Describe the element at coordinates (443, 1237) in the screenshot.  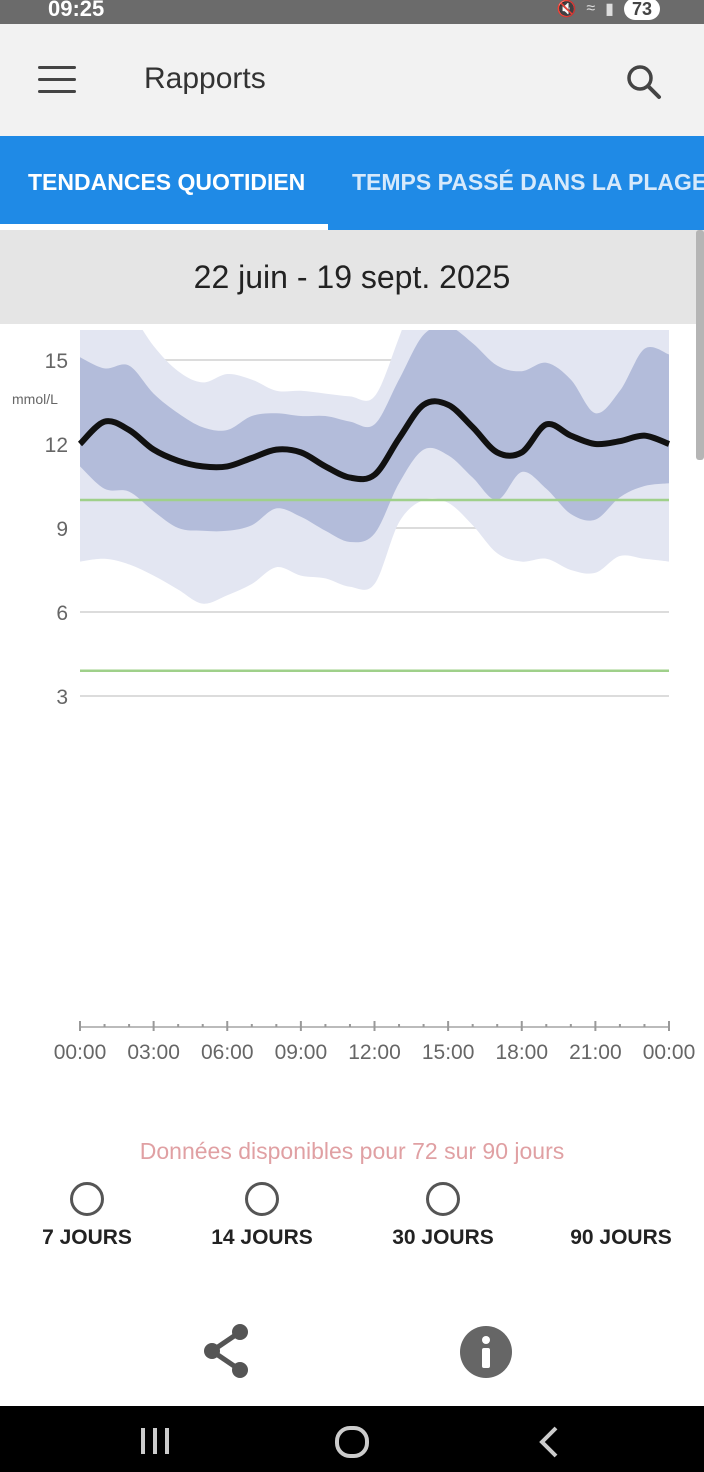
I see `period-label: 30 JOURS` at that location.